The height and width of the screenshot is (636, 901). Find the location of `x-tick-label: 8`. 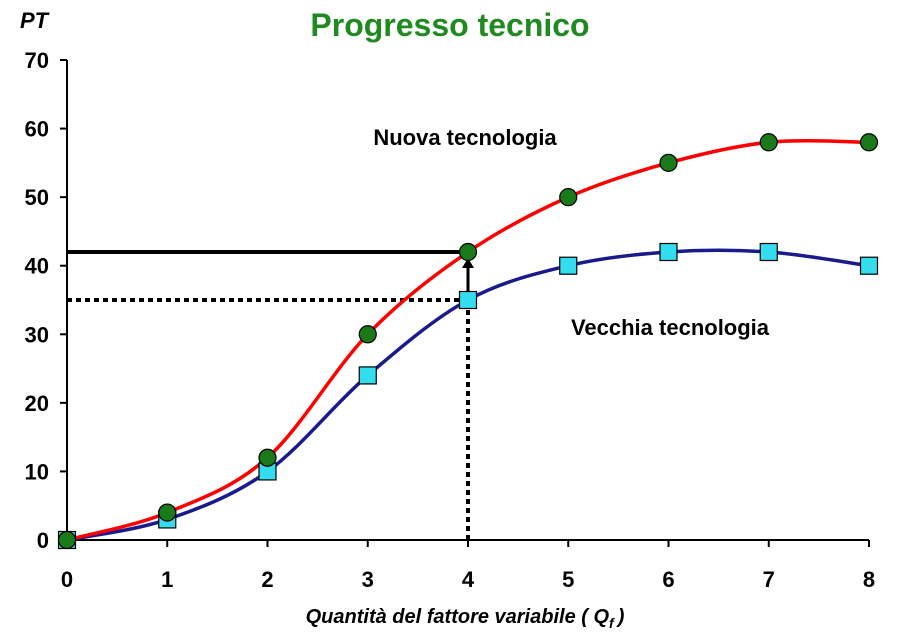

x-tick-label: 8 is located at coordinates (869, 579).